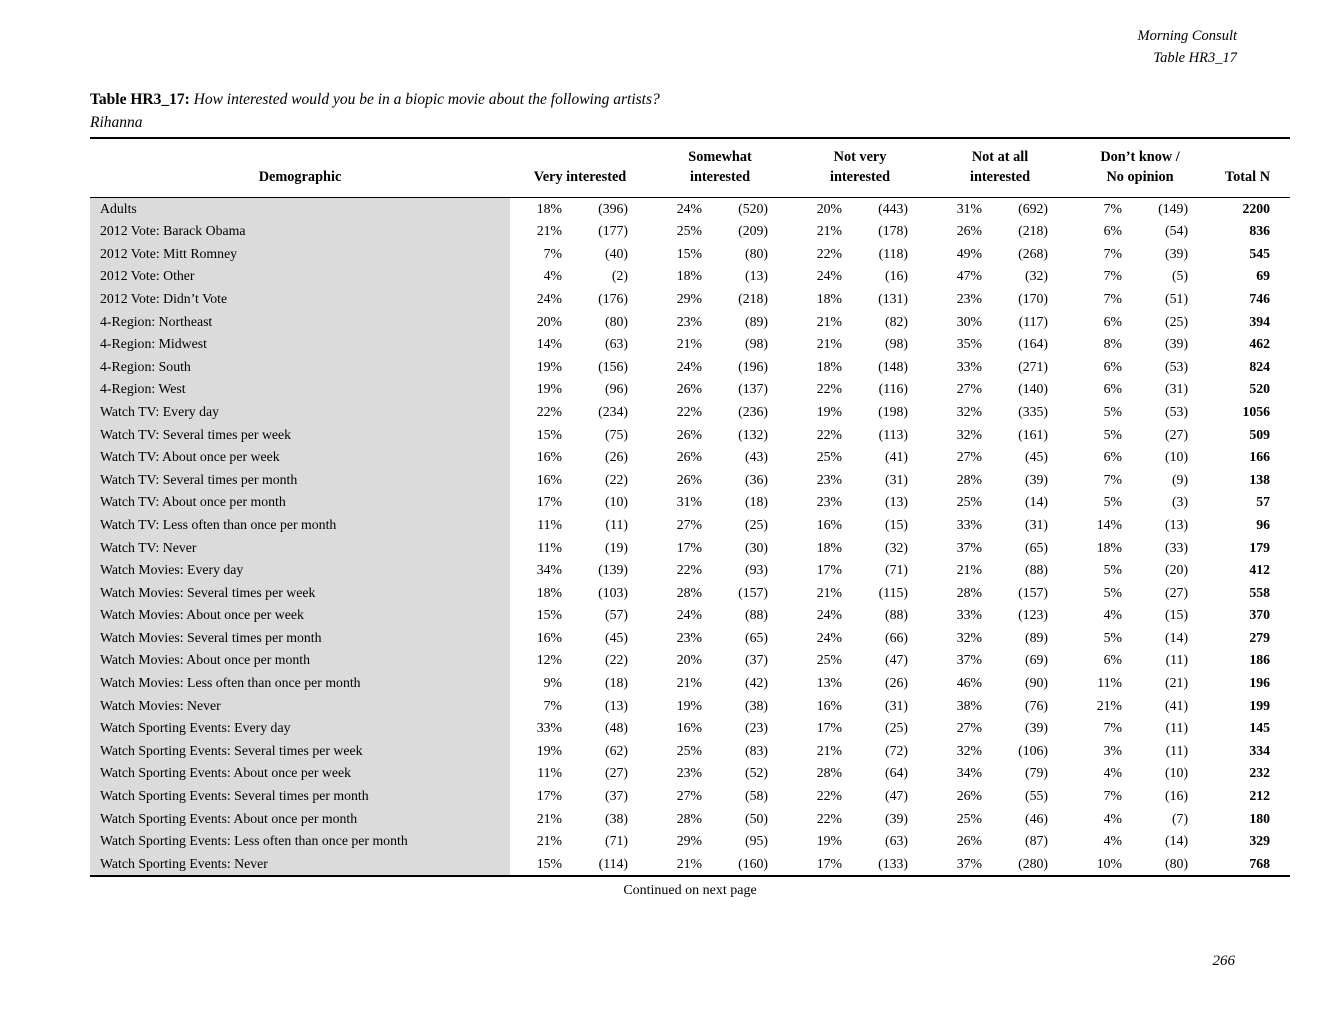 This screenshot has height=1020, width=1320. What do you see at coordinates (300, 638) in the screenshot?
I see `demographic-cell: Watch Movies: Several times per month` at bounding box center [300, 638].